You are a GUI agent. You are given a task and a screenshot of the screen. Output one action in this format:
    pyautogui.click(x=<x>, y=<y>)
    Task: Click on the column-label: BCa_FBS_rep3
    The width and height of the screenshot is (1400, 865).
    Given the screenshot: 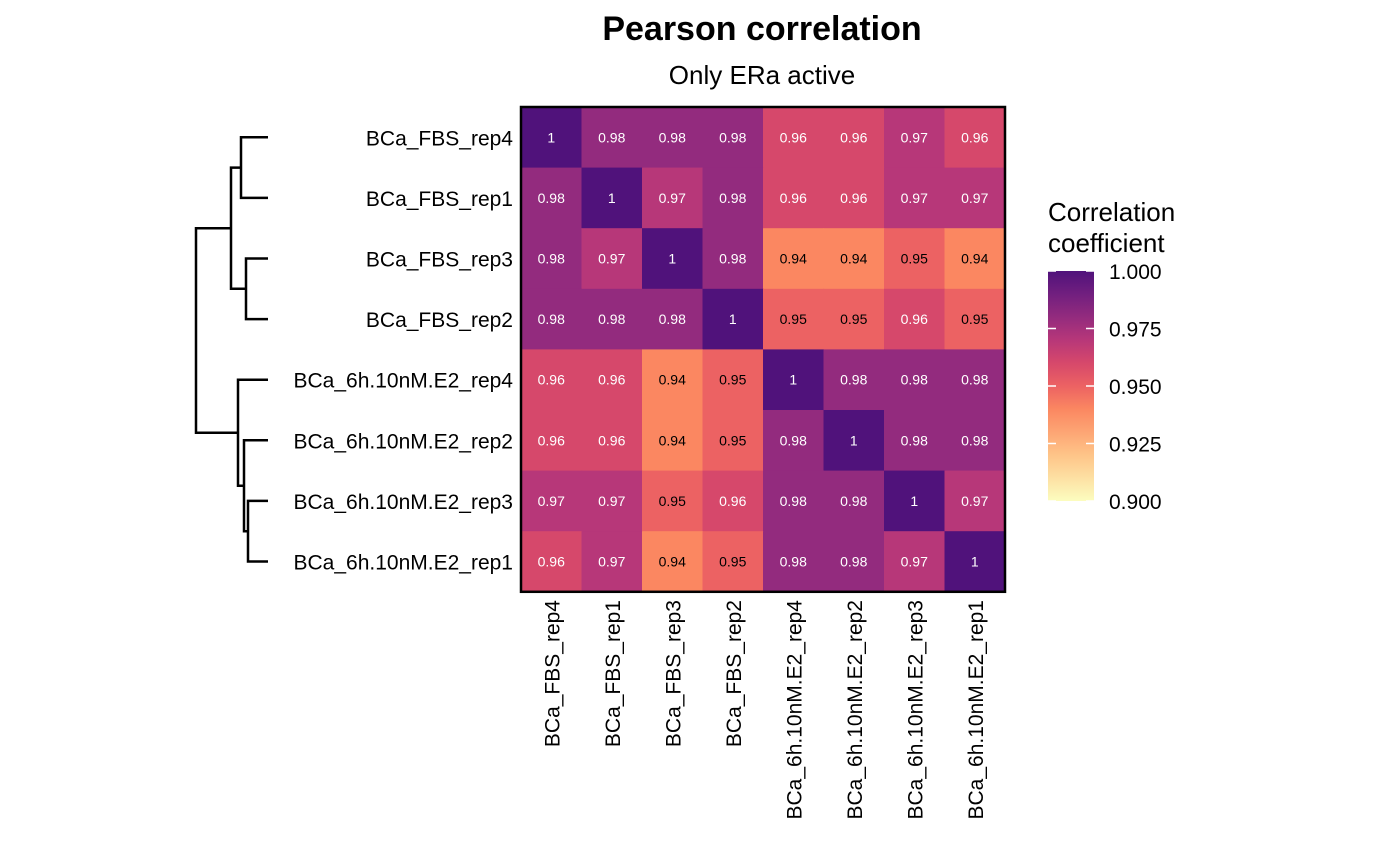 What is the action you would take?
    pyautogui.click(x=673, y=673)
    